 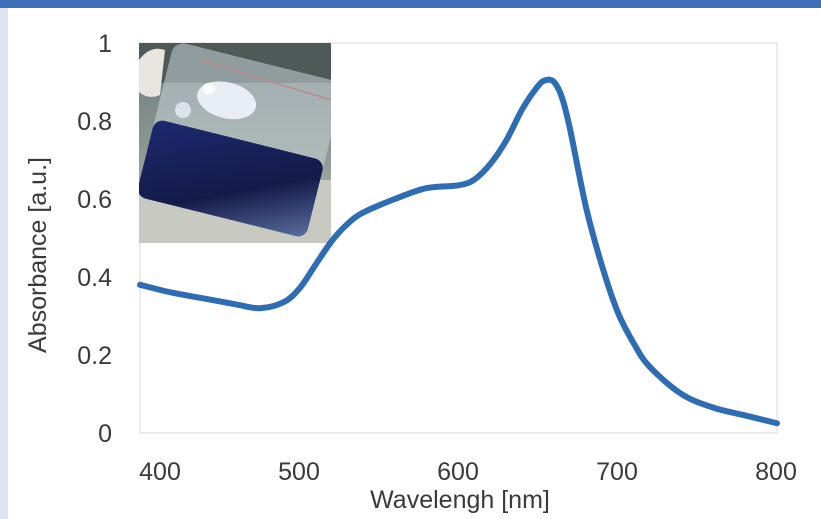 What do you see at coordinates (94, 278) in the screenshot?
I see `y-tick-label: 0.4` at bounding box center [94, 278].